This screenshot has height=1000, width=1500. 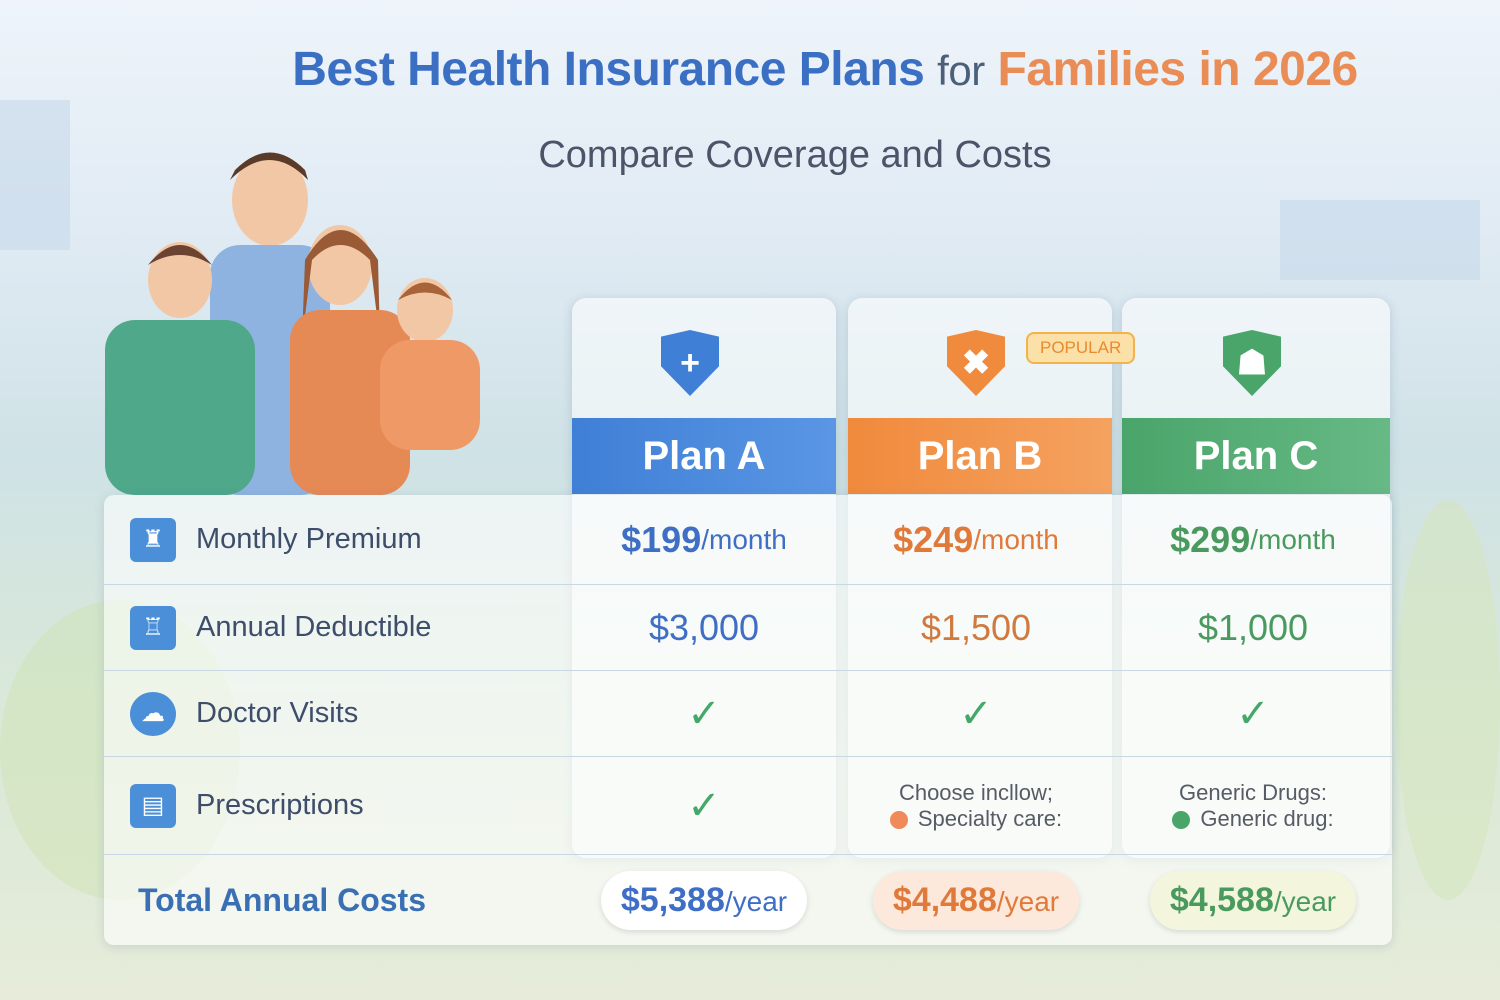 I want to click on note: Choose incllow;, so click(x=976, y=792).